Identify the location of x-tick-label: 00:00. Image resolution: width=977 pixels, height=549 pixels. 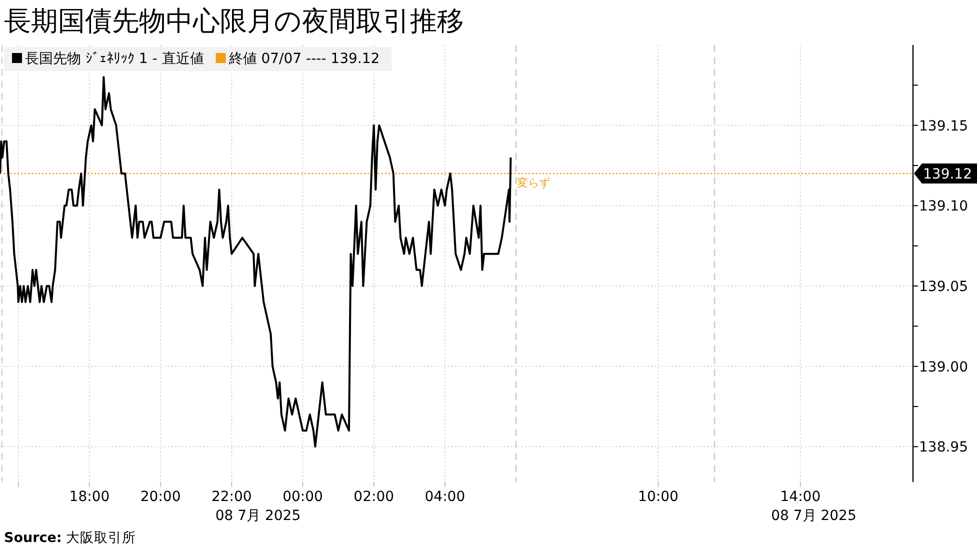
(302, 497).